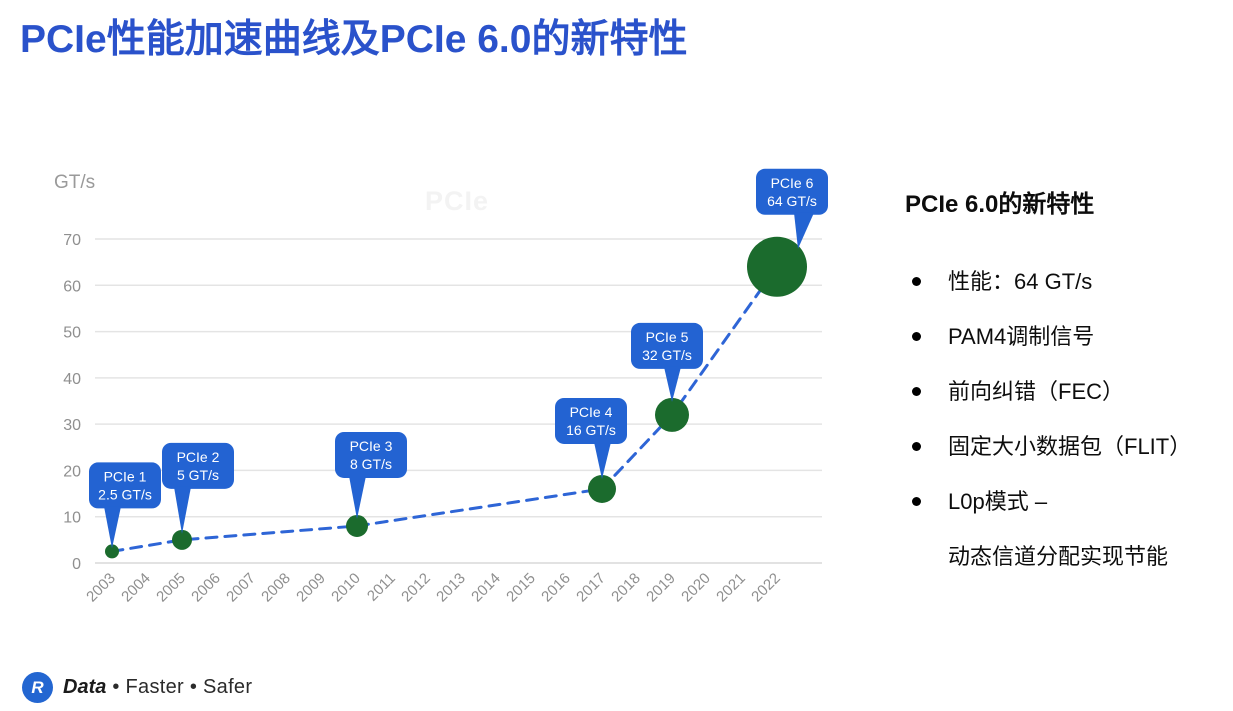  I want to click on callout-value-label: 16 GT/s, so click(591, 430).